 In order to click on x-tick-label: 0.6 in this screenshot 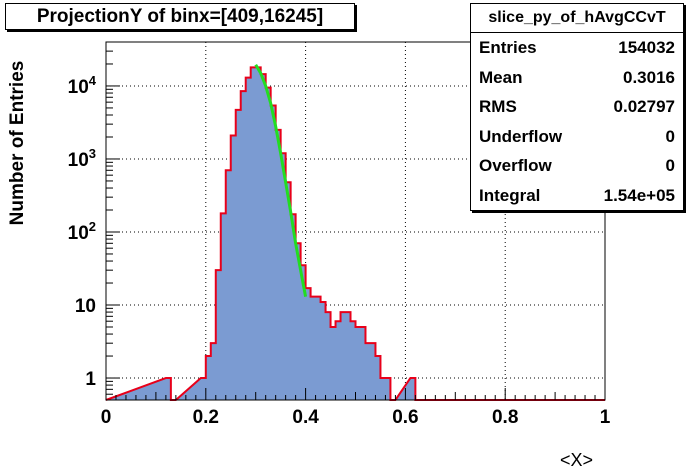, I will do `click(405, 417)`.